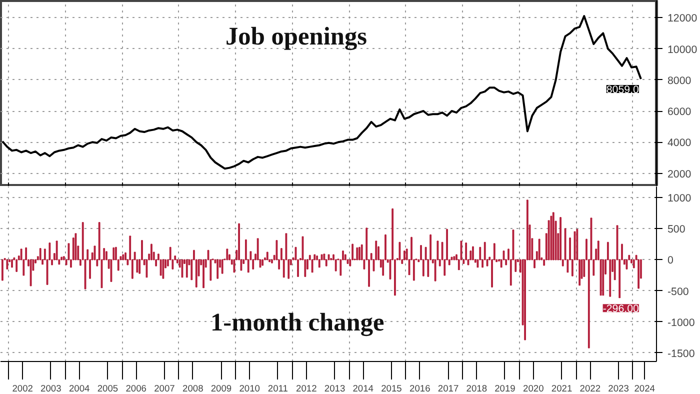  I want to click on x-tick-label: 2020, so click(533, 389).